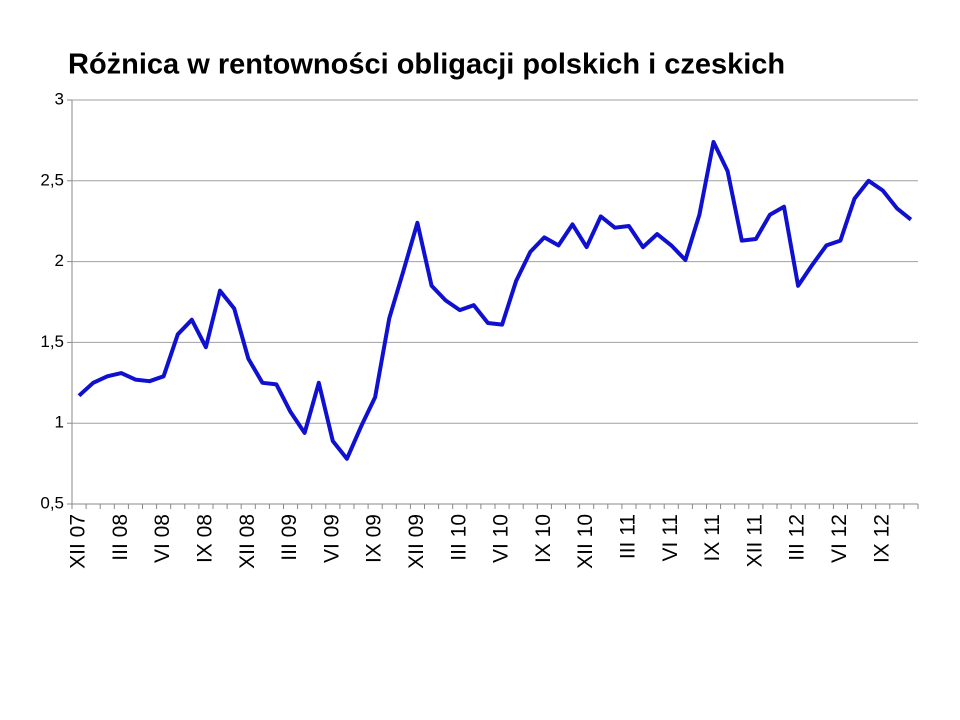 The image size is (960, 720). What do you see at coordinates (458, 537) in the screenshot?
I see `x-tick-label: III 10` at bounding box center [458, 537].